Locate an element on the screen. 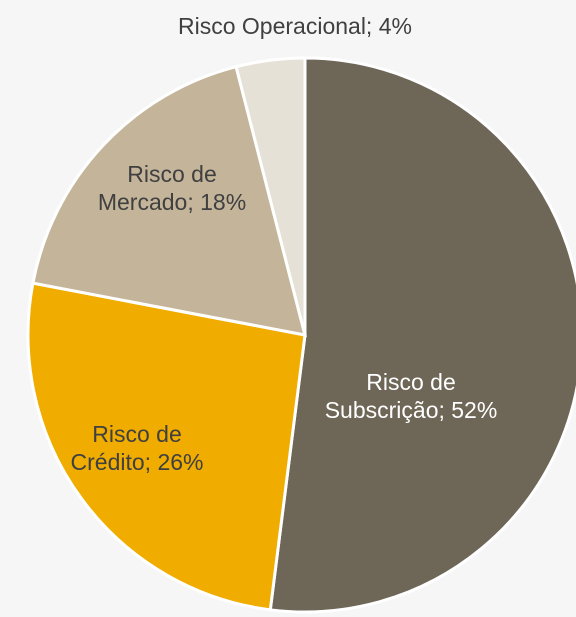 This screenshot has width=576, height=617. data-label: Risco de Crédito; 26% is located at coordinates (137, 448).